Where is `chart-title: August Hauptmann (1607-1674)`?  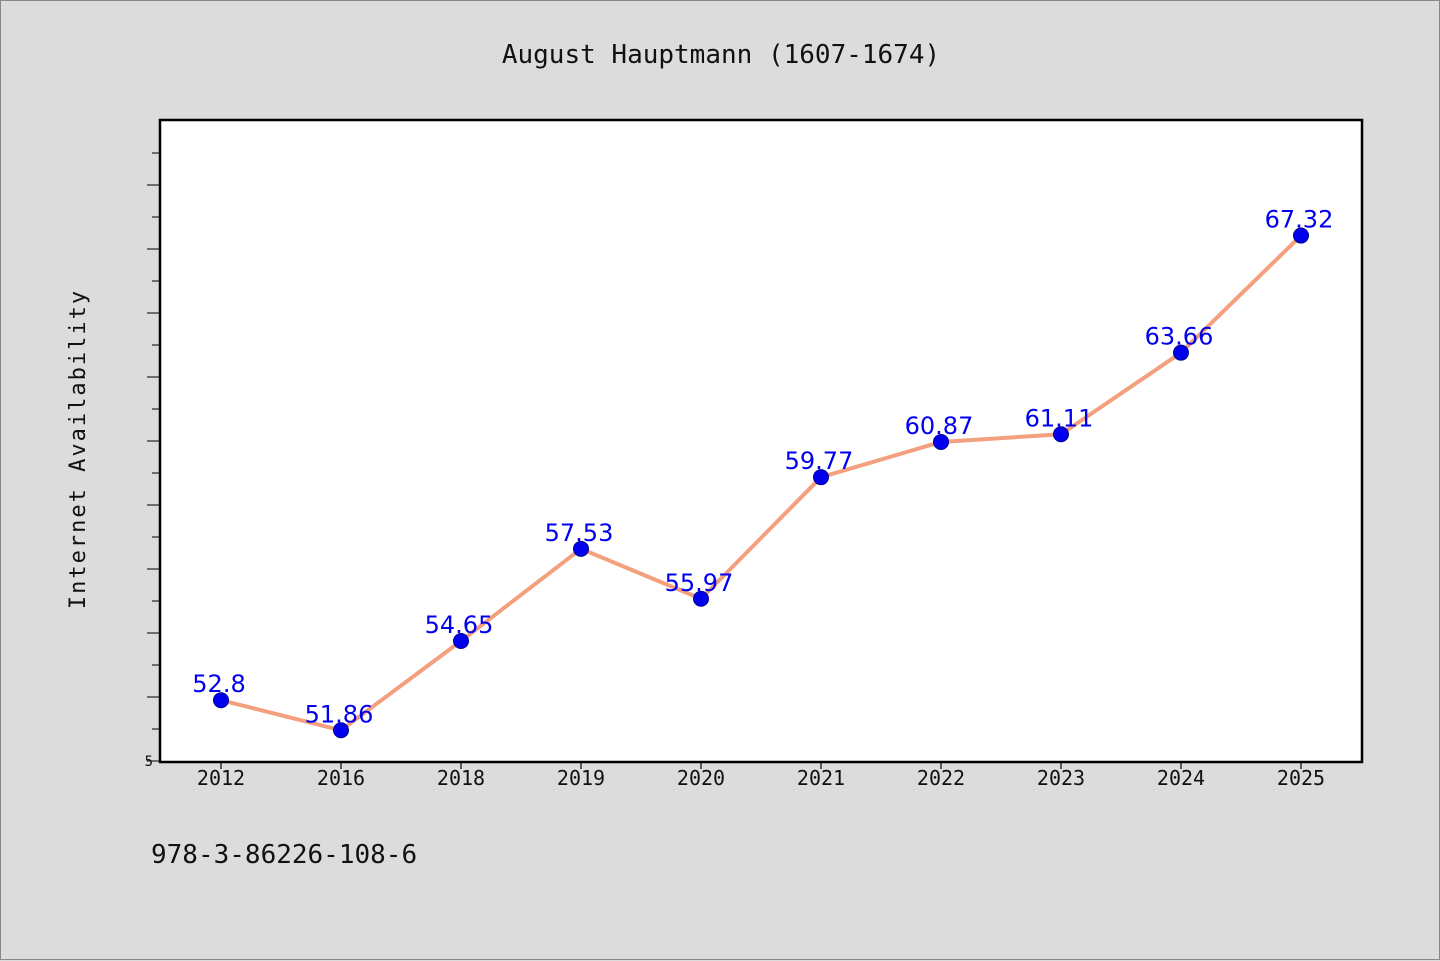 chart-title: August Hauptmann (1607-1674) is located at coordinates (721, 55).